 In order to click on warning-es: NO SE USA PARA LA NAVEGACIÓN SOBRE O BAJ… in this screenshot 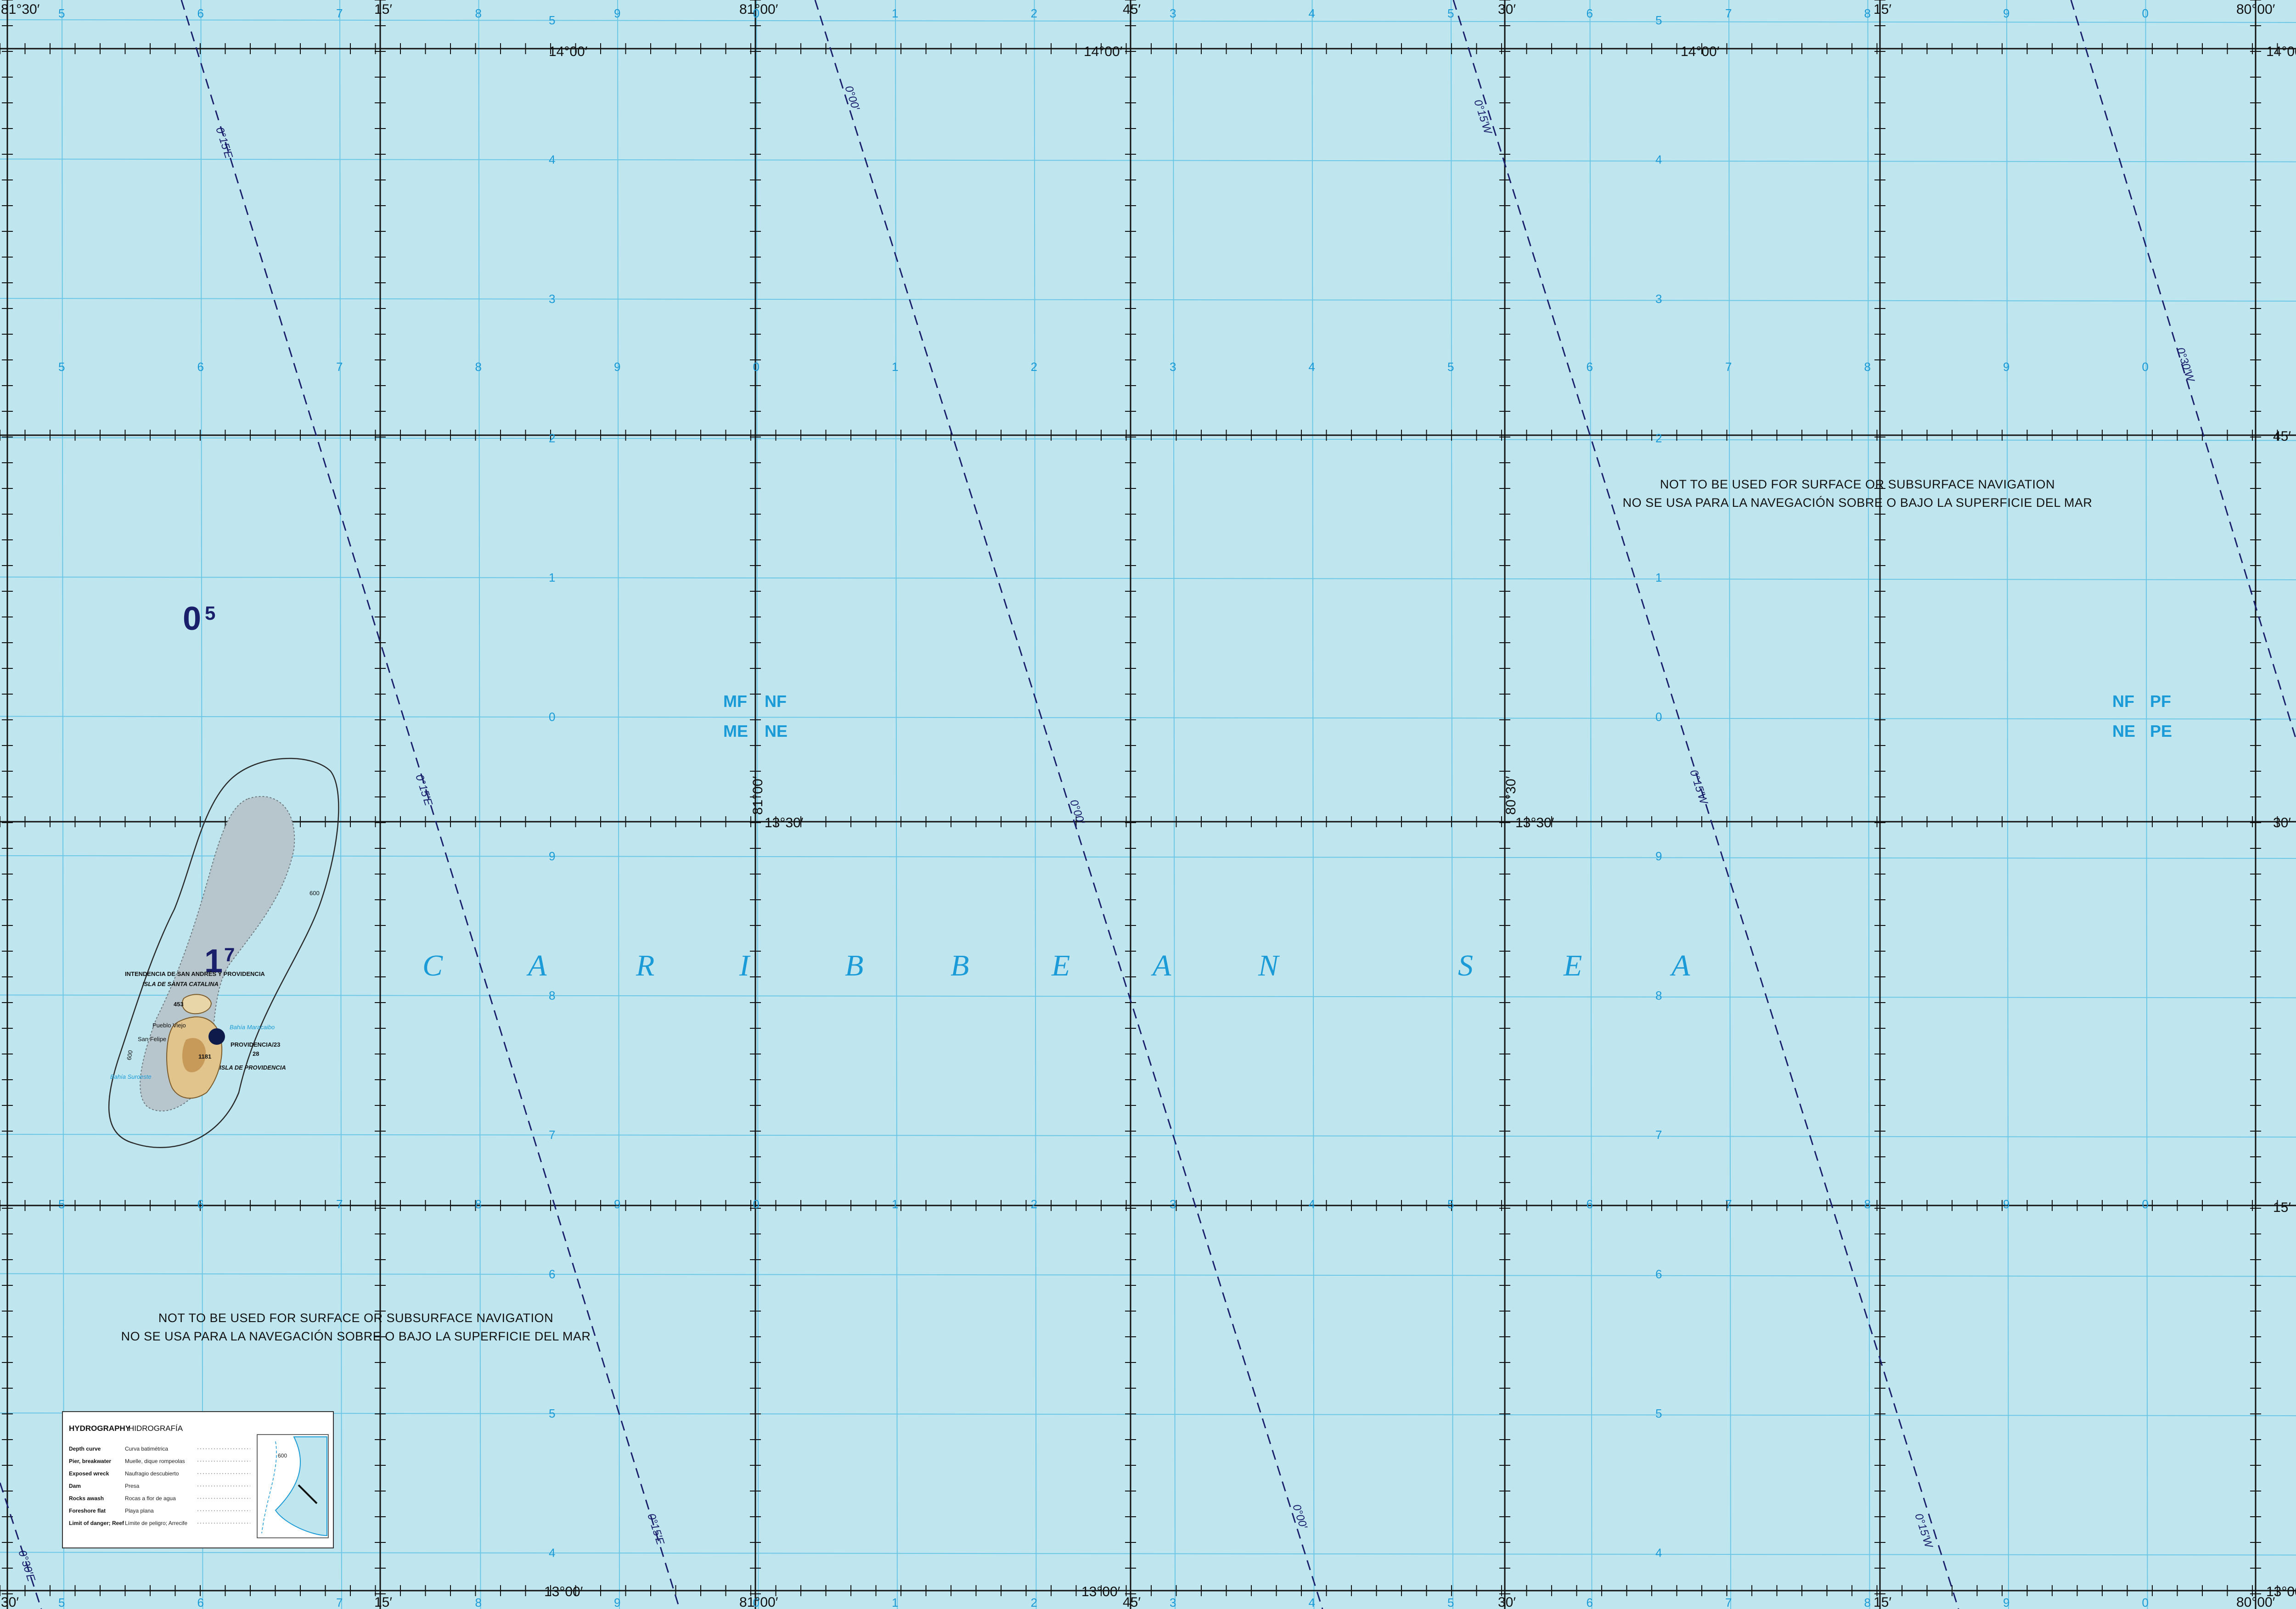, I will do `click(356, 1336)`.